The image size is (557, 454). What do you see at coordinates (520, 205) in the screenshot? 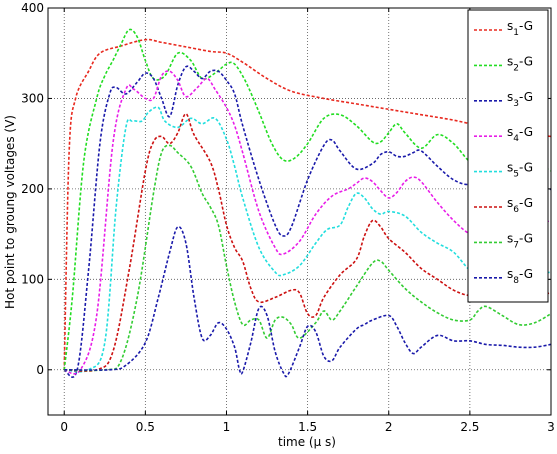
I see `legend-label-s6-G: s6-G` at bounding box center [520, 205].